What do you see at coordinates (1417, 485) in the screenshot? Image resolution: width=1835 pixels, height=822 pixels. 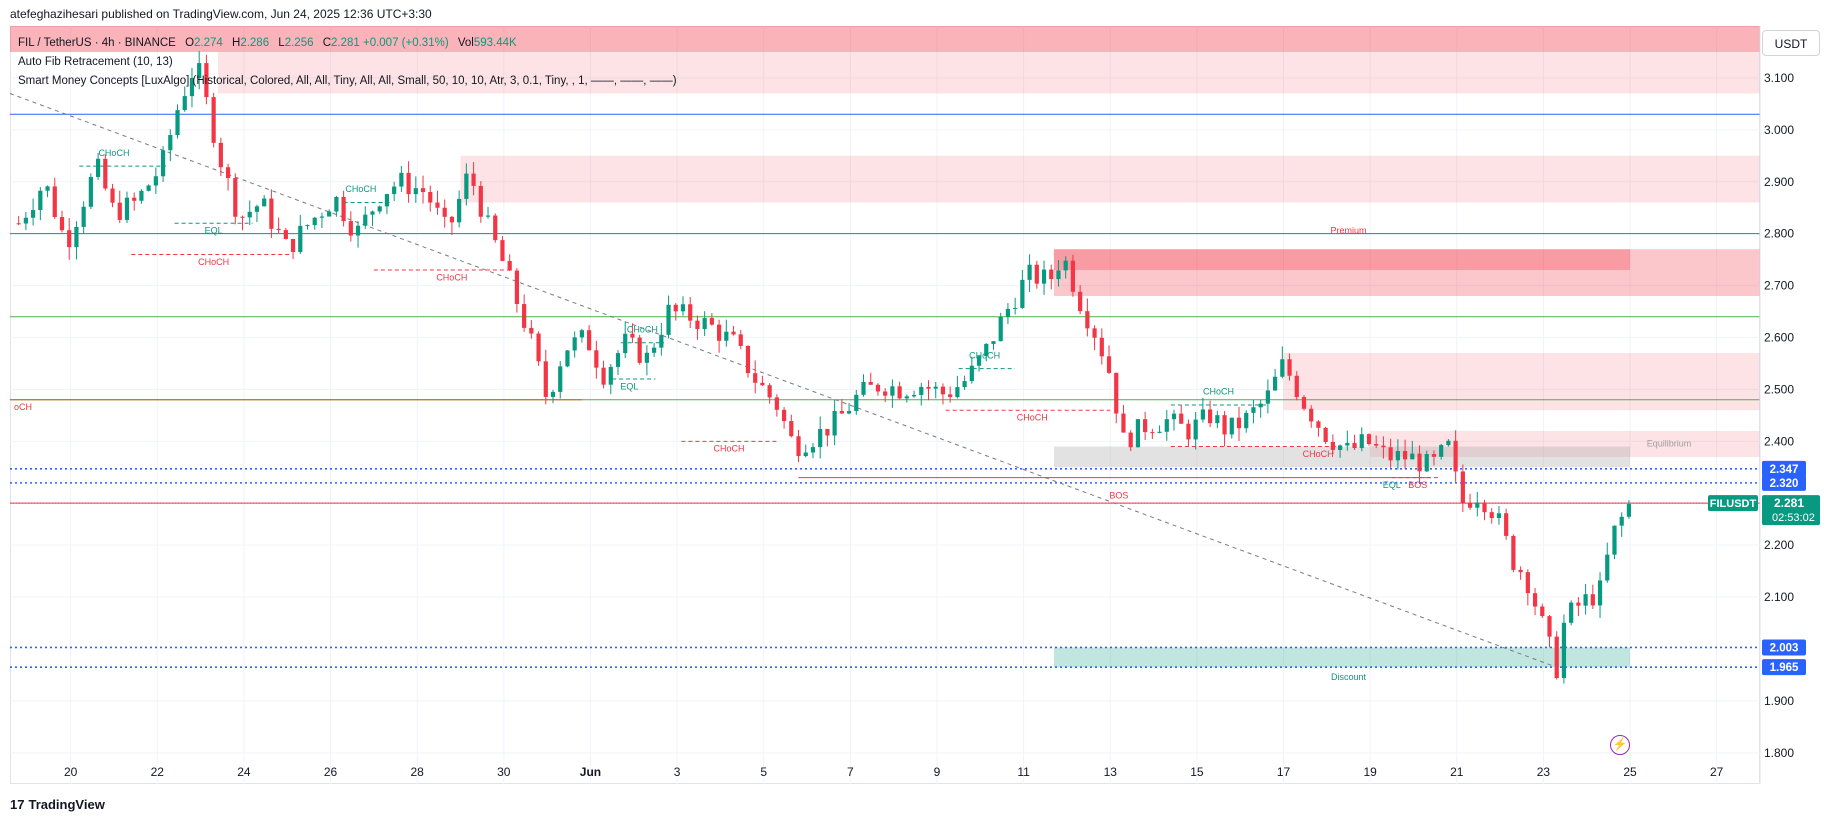 I see `smc-label: BOS` at bounding box center [1417, 485].